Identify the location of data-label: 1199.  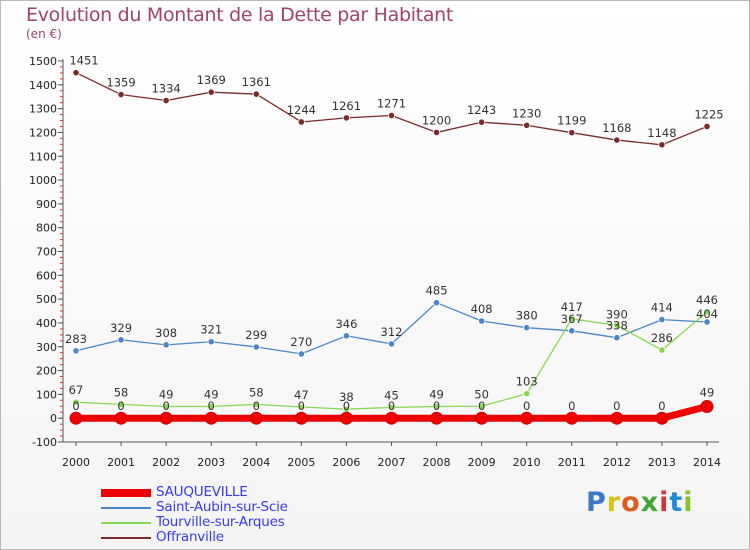
(571, 121).